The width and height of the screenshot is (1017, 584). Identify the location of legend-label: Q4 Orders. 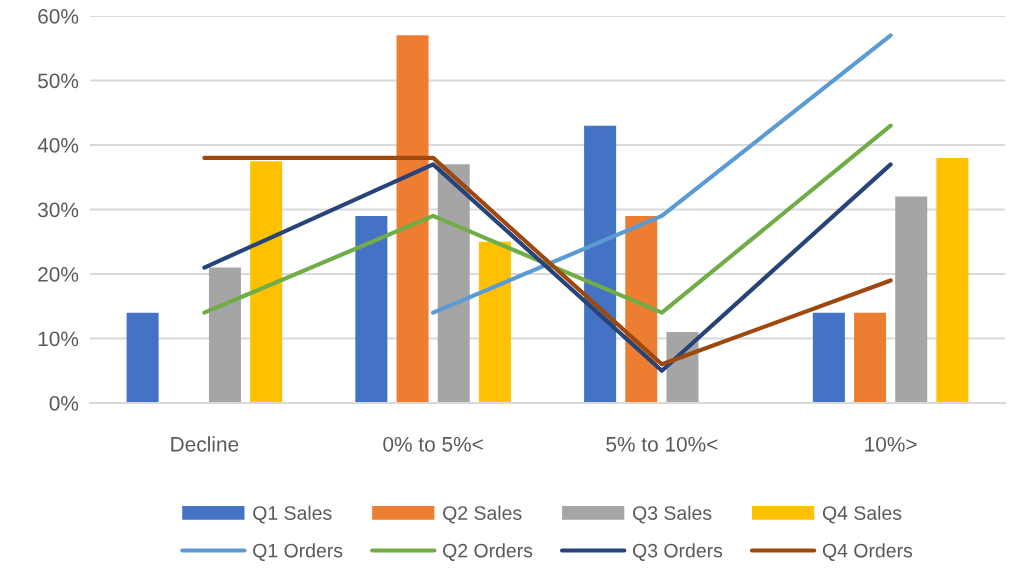
(867, 552).